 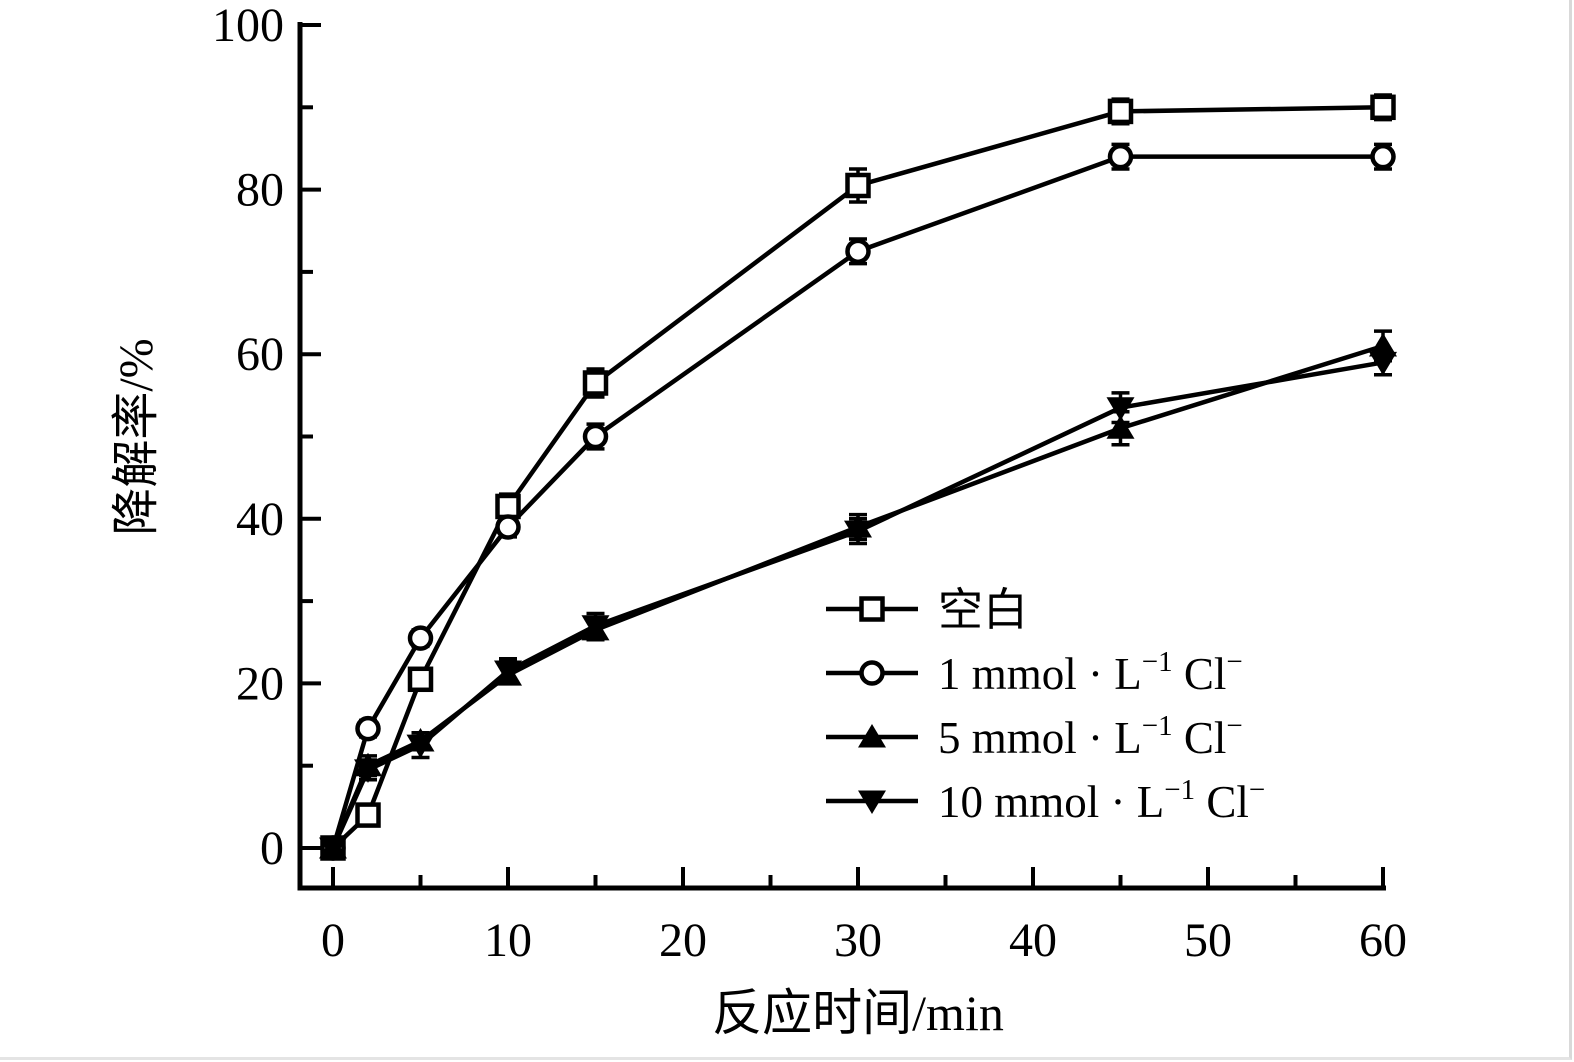 What do you see at coordinates (248, 26) in the screenshot?
I see `y-tick-label: 100` at bounding box center [248, 26].